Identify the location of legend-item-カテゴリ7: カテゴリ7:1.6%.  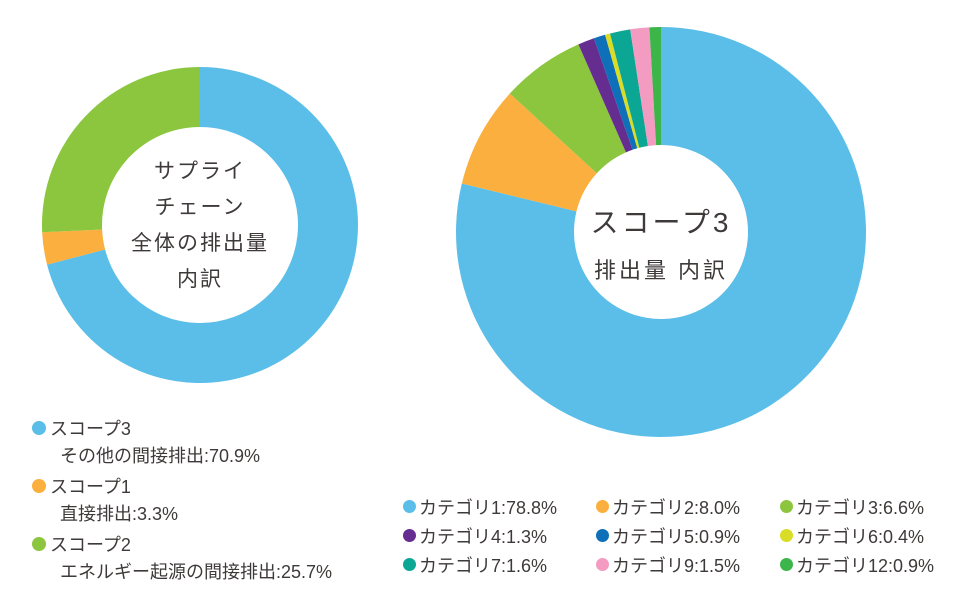
(499, 564).